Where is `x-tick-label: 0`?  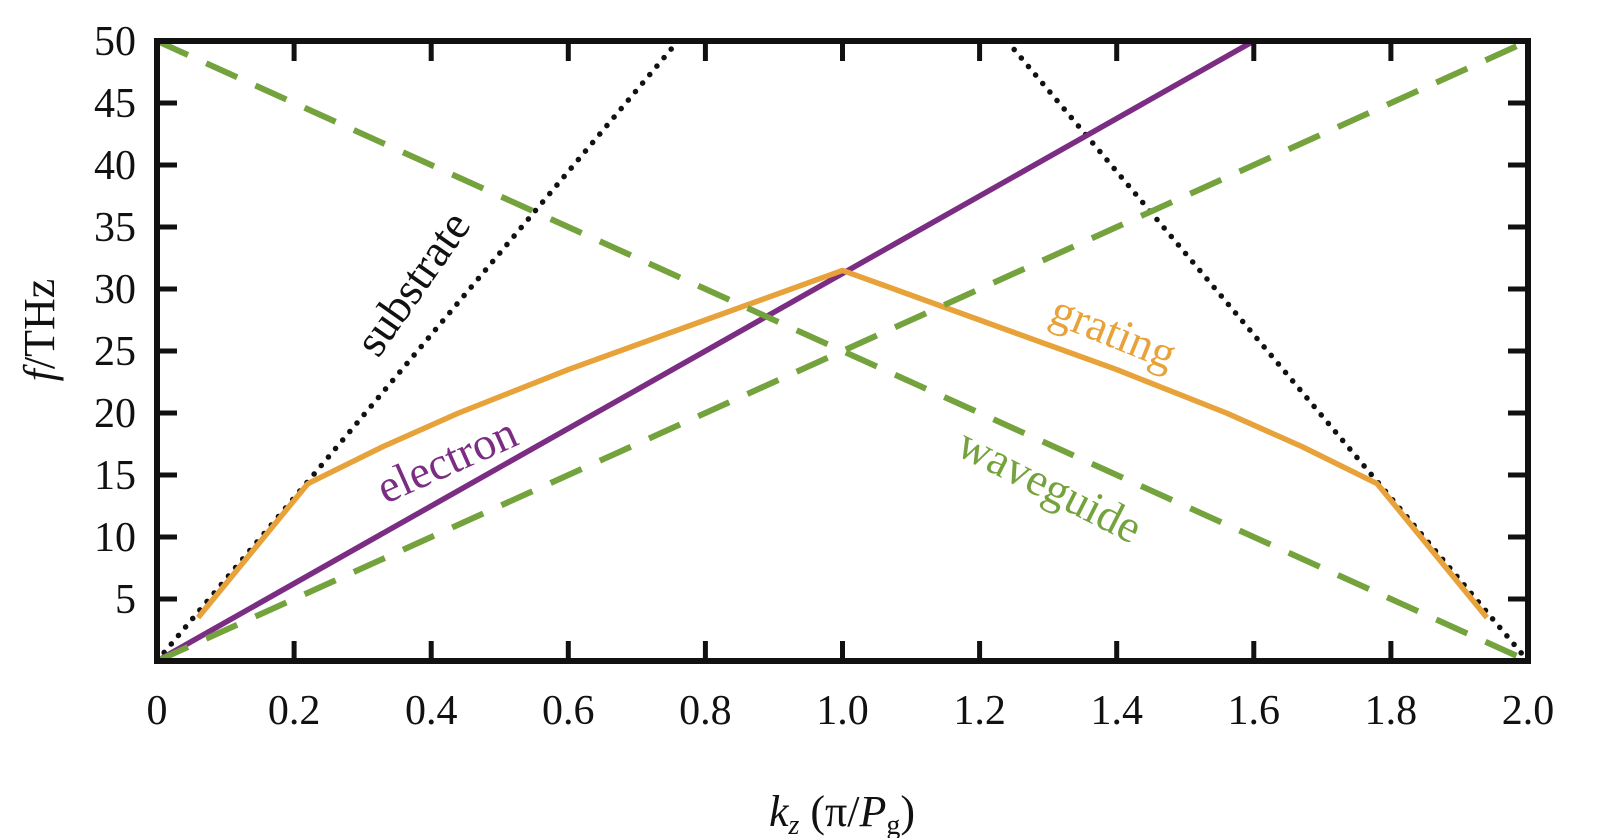
x-tick-label: 0 is located at coordinates (157, 711).